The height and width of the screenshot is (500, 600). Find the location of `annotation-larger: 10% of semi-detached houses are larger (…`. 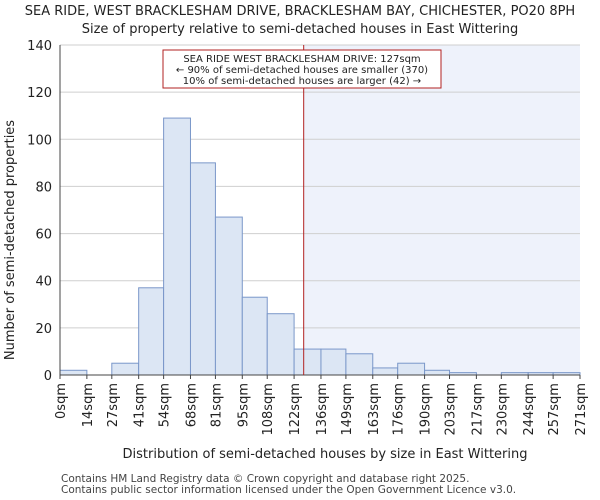

annotation-larger: 10% of semi-detached houses are larger (… is located at coordinates (302, 81).